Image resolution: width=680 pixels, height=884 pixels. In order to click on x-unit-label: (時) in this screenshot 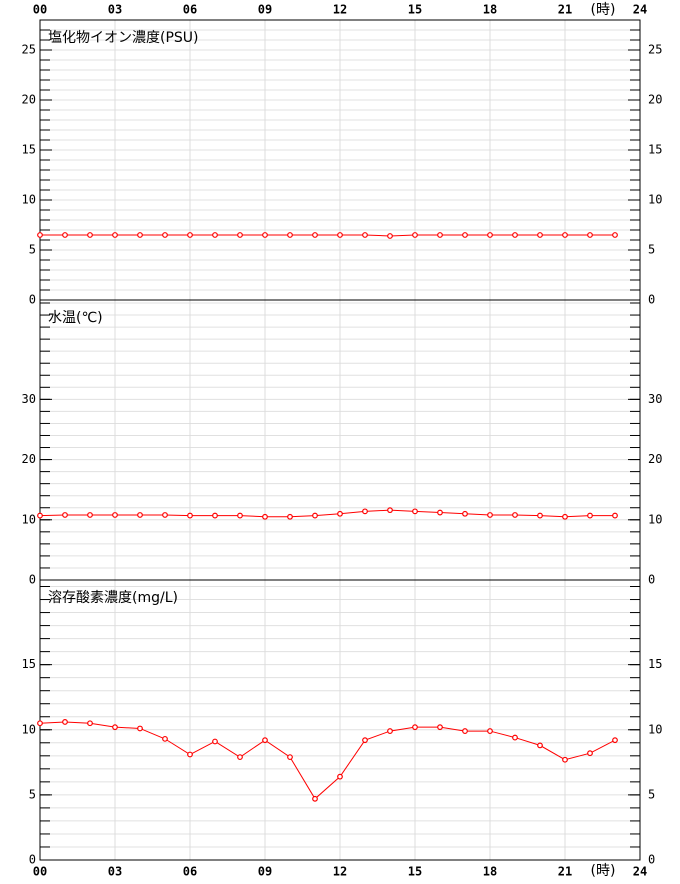, I will do `click(603, 871)`.